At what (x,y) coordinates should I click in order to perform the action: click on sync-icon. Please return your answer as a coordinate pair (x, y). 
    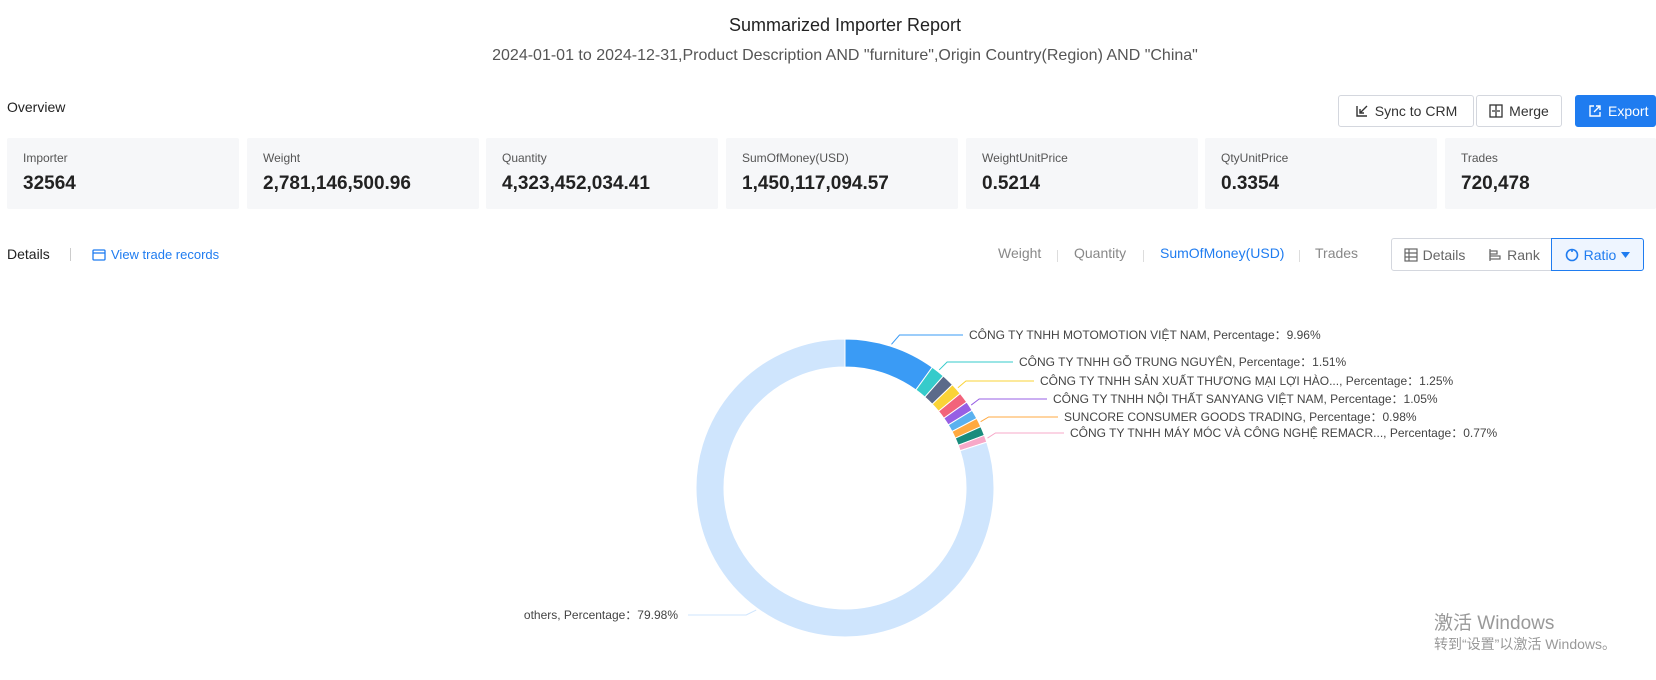
    Looking at the image, I should click on (1362, 111).